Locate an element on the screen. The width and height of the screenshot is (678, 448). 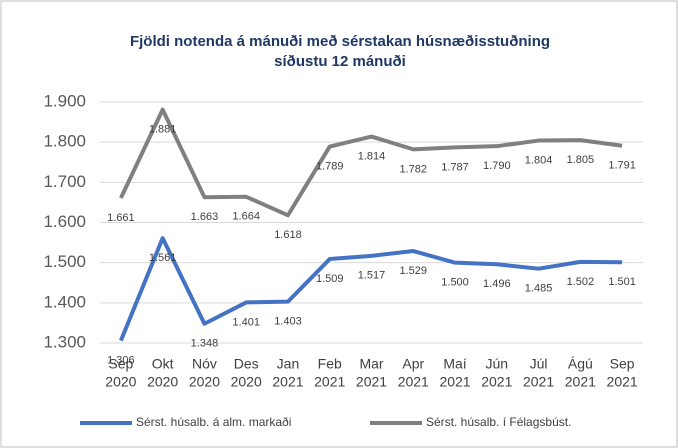
data-label: 1.529 is located at coordinates (414, 271).